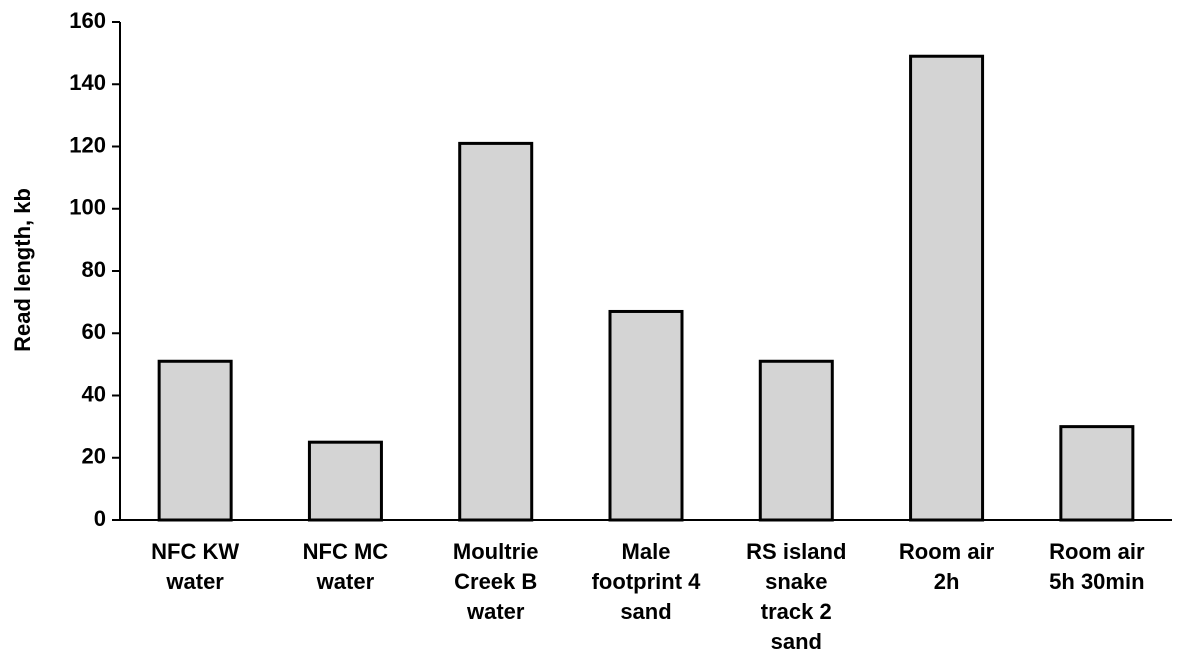 Image resolution: width=1178 pixels, height=669 pixels. I want to click on y-tick-label: 40, so click(94, 393).